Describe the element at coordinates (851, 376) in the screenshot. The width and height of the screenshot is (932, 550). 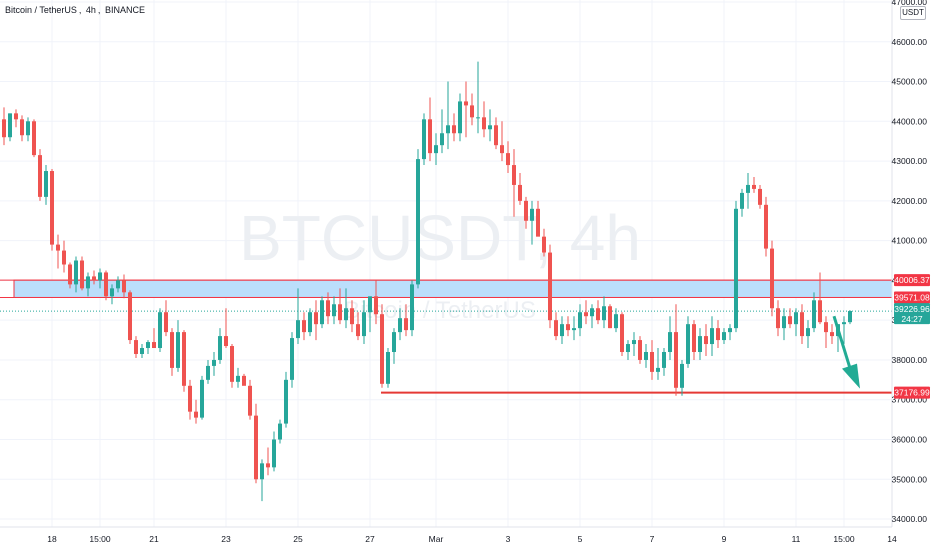
I see `projection-arrow-head` at that location.